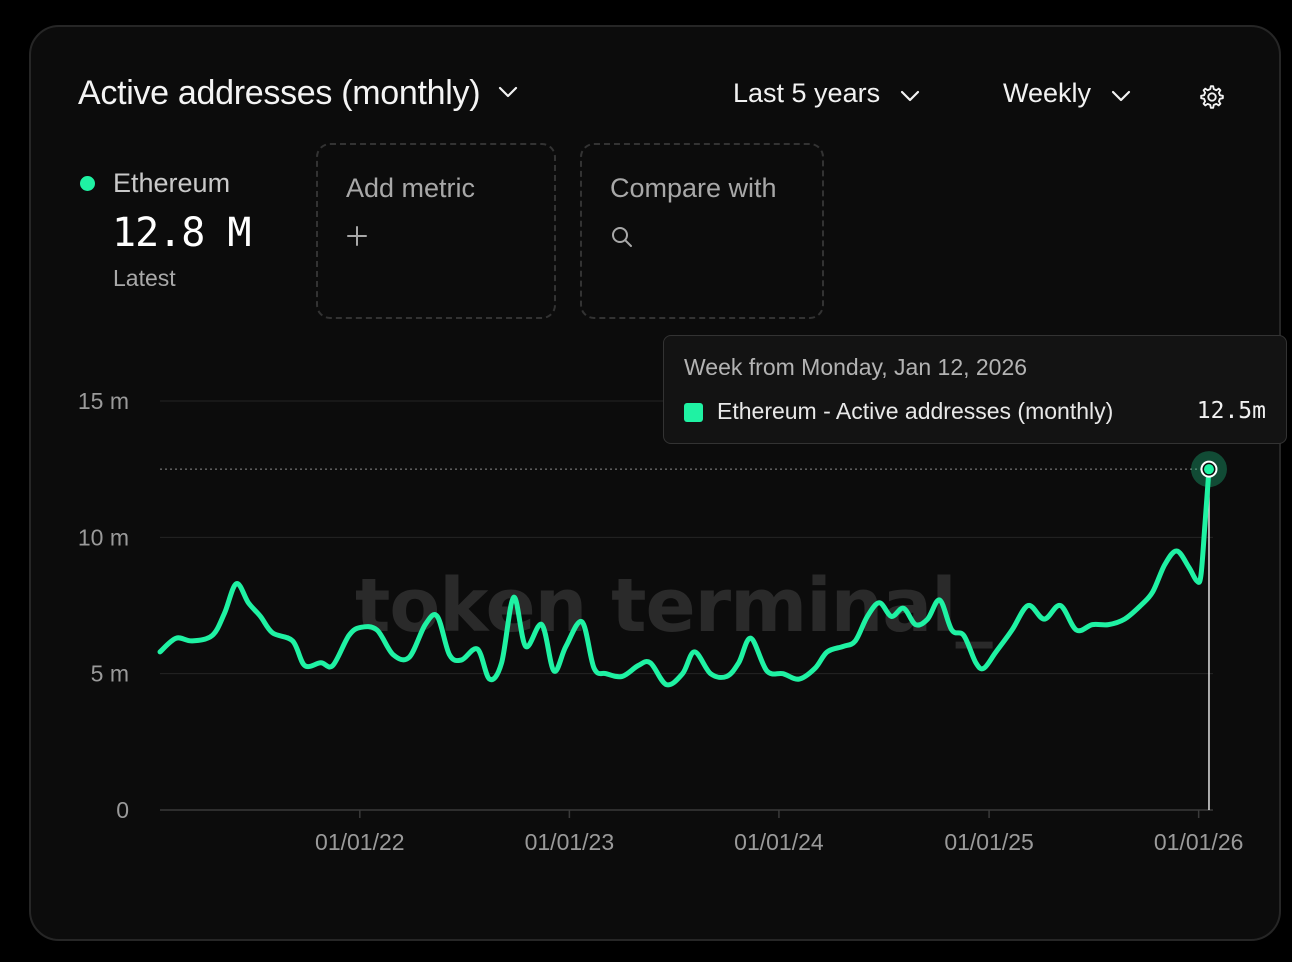 The image size is (1292, 962). Describe the element at coordinates (144, 278) in the screenshot. I see `latest-caption: Latest` at that location.